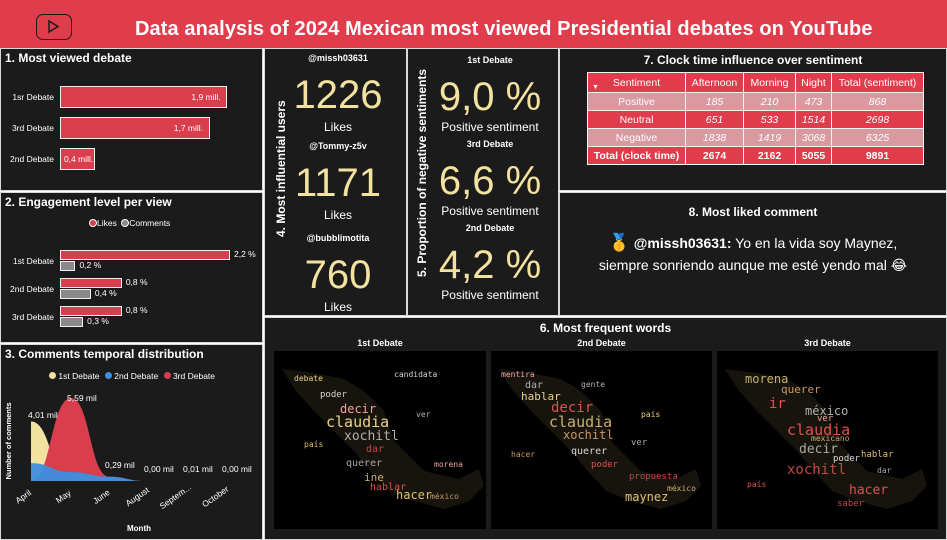 The height and width of the screenshot is (540, 947). Describe the element at coordinates (150, 223) in the screenshot. I see `legend-label: Comments` at that location.